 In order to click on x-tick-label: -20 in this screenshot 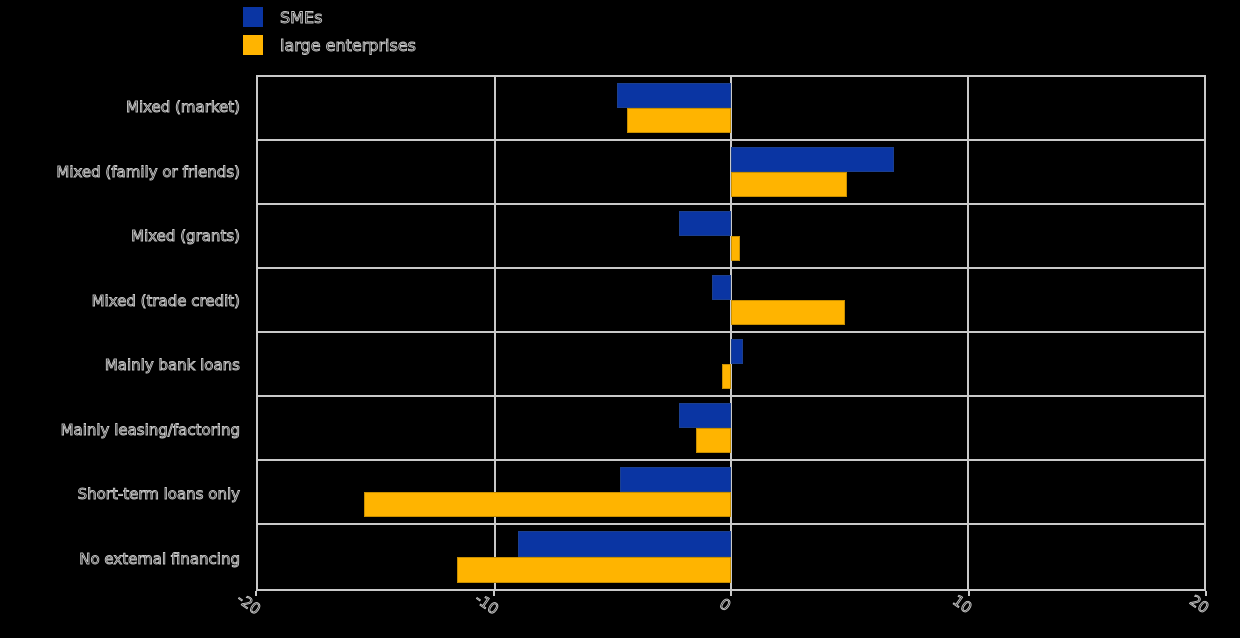, I will do `click(249, 604)`.